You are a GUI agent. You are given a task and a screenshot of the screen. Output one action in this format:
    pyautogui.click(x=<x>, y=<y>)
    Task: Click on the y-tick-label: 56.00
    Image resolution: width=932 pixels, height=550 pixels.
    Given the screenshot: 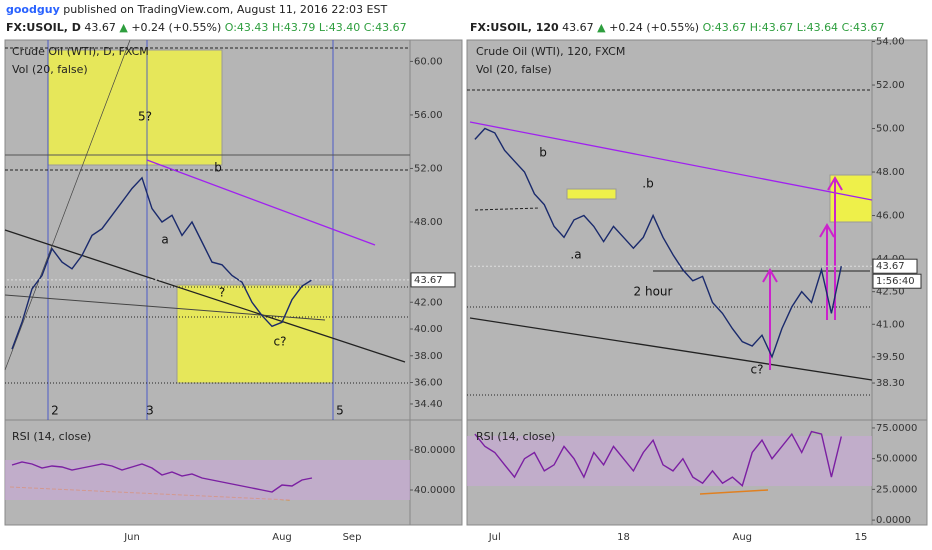 What is the action you would take?
    pyautogui.click(x=428, y=115)
    